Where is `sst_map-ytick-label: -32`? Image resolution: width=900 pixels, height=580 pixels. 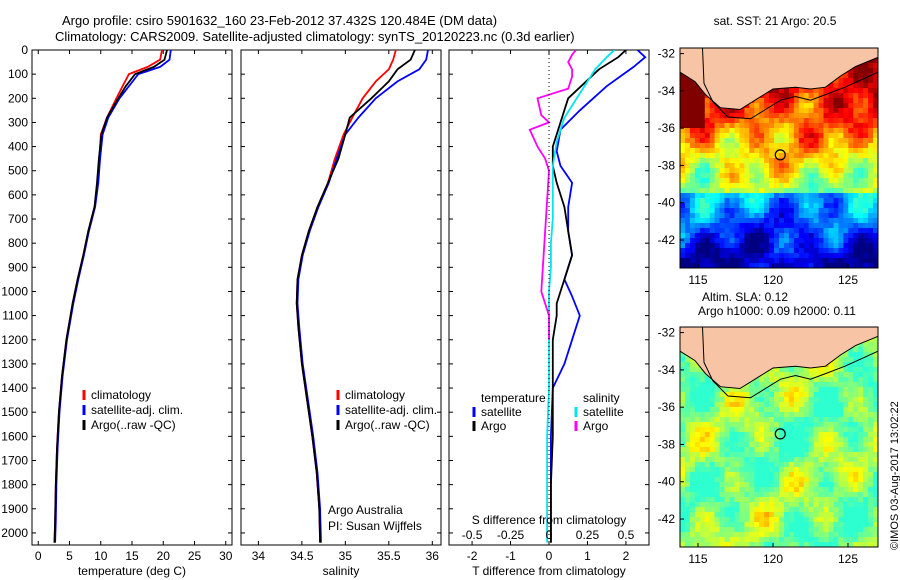
sst_map-ytick-label: -32 is located at coordinates (667, 54).